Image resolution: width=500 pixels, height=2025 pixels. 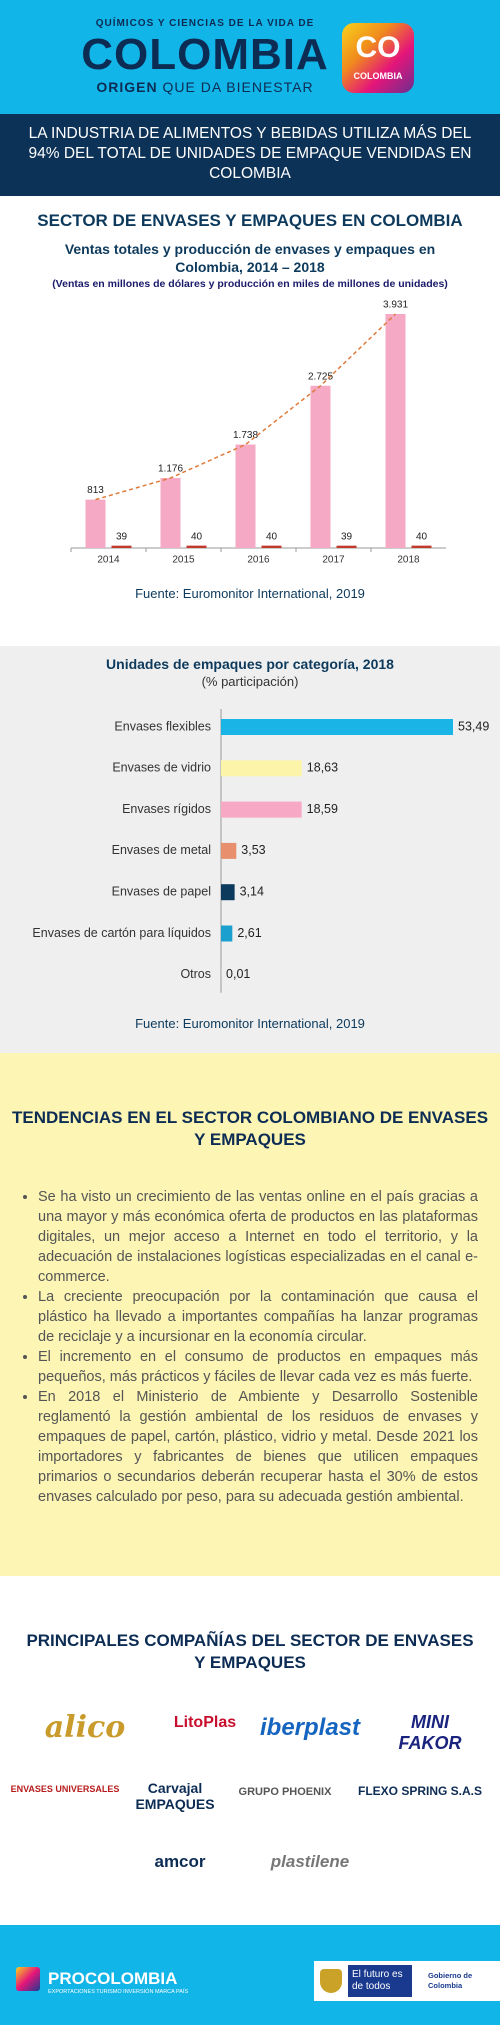 I want to click on gov-name: Gobierno de Colombia, so click(x=450, y=1980).